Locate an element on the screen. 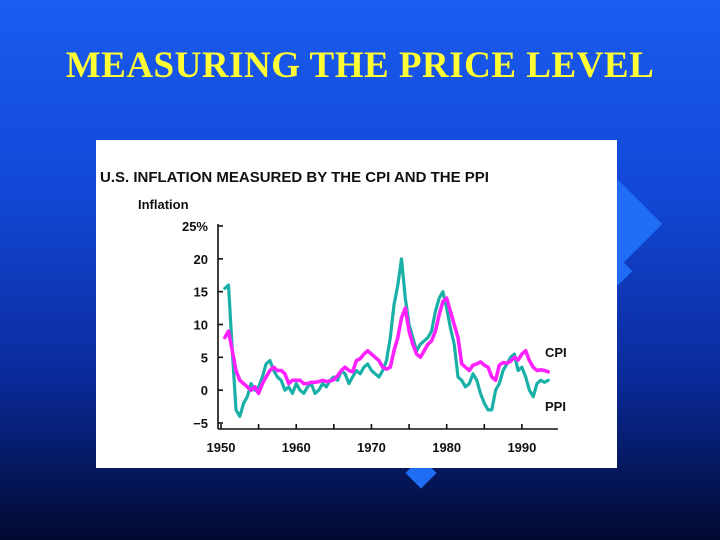  series-label-cpi: CPI is located at coordinates (556, 352).